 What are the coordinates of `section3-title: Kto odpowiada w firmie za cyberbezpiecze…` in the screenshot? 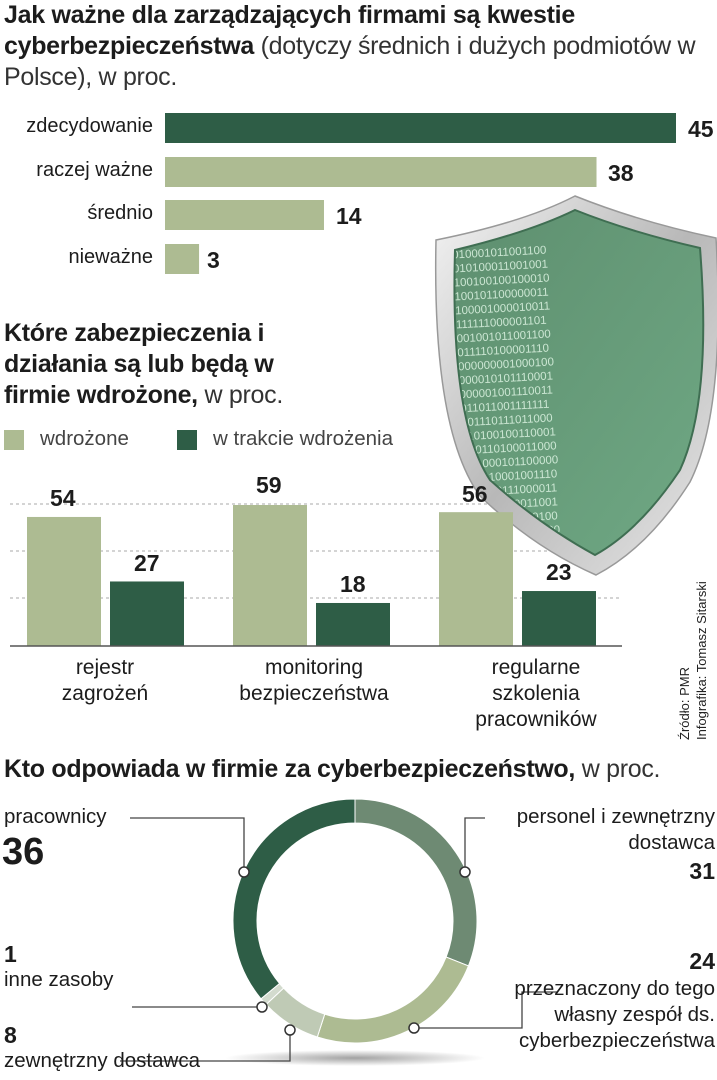 It's located at (332, 769).